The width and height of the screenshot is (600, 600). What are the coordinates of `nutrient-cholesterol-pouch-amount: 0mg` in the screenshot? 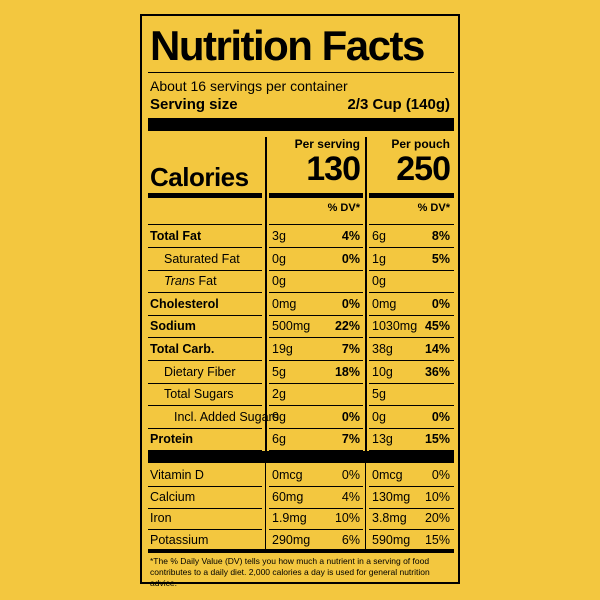 It's located at (384, 303).